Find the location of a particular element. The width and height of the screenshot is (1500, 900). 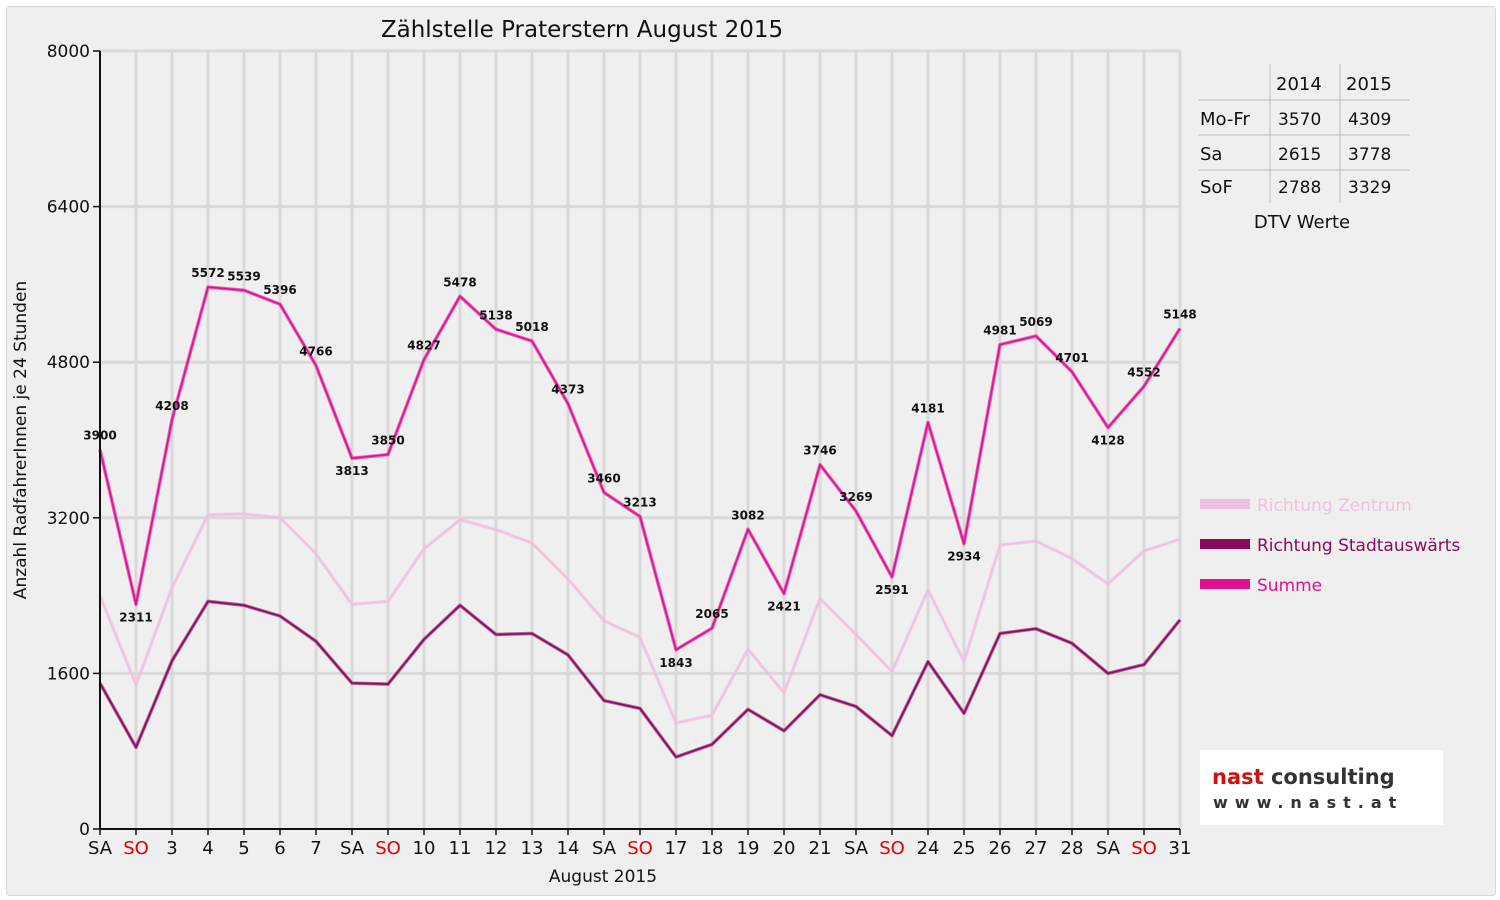

x-tick-label: 13 is located at coordinates (532, 848).